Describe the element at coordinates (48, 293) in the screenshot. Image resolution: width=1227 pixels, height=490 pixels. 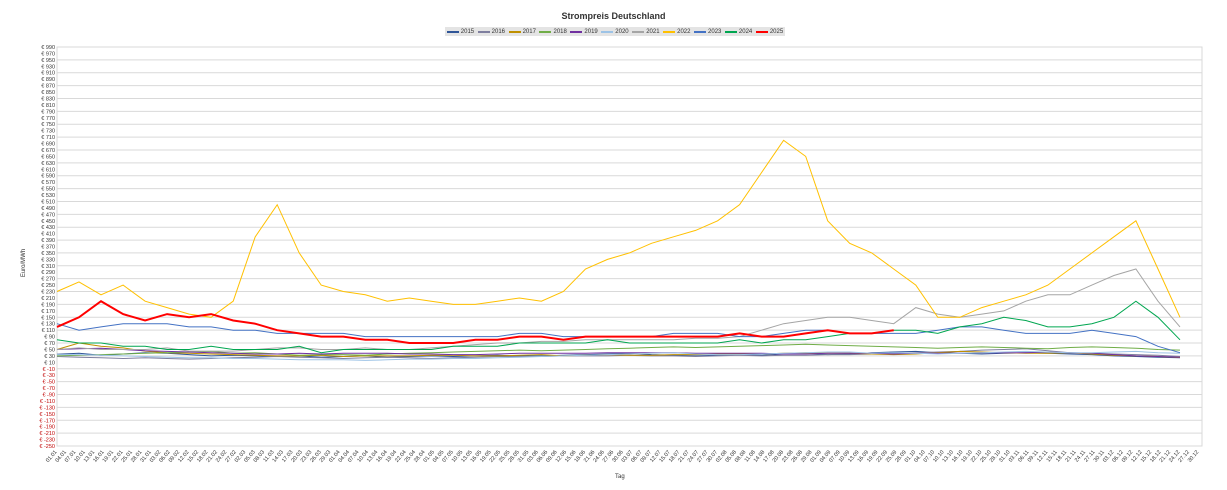
I see `y-tick-label: € 230` at that location.